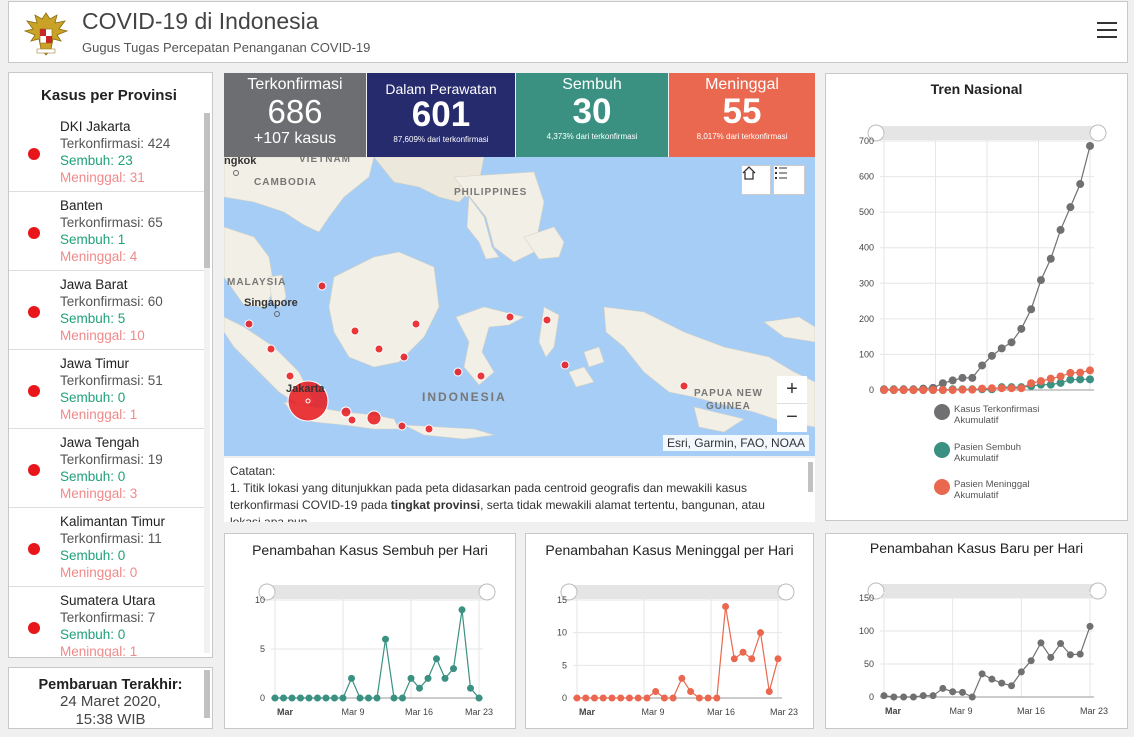 The image size is (1134, 737). What do you see at coordinates (207, 383) in the screenshot?
I see `province-scrollbar` at bounding box center [207, 383].